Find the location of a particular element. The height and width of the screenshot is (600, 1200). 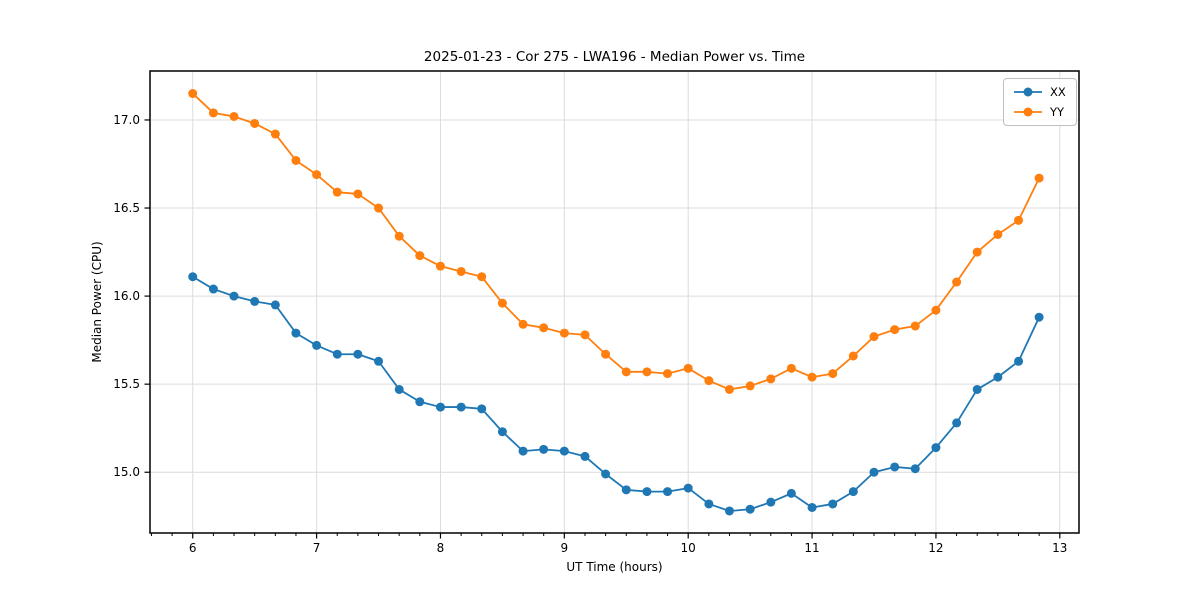

x-tick-label: 6 is located at coordinates (193, 548).